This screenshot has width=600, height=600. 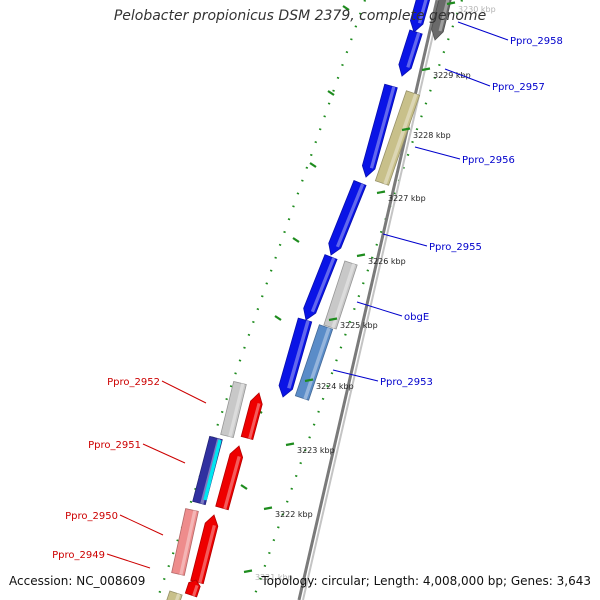 What do you see at coordinates (232, 482) in the screenshot?
I see `gene-ppro-2951b-highlight` at bounding box center [232, 482].